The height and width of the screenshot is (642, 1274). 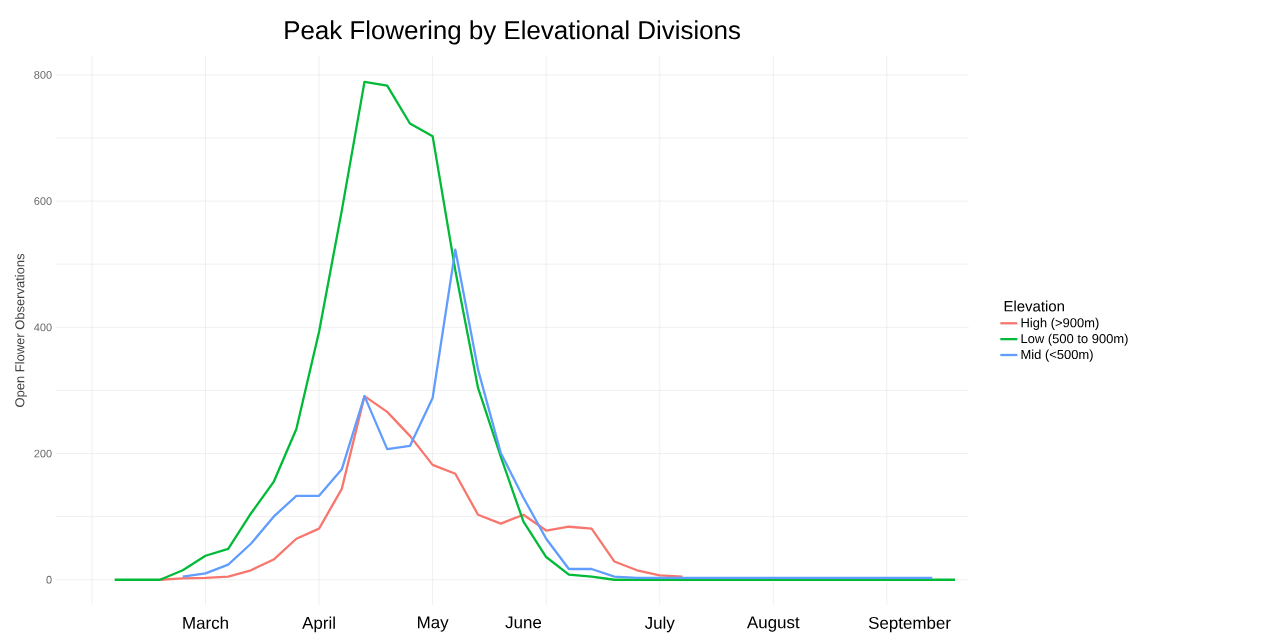 I want to click on x-tick-label: June, so click(x=523, y=622).